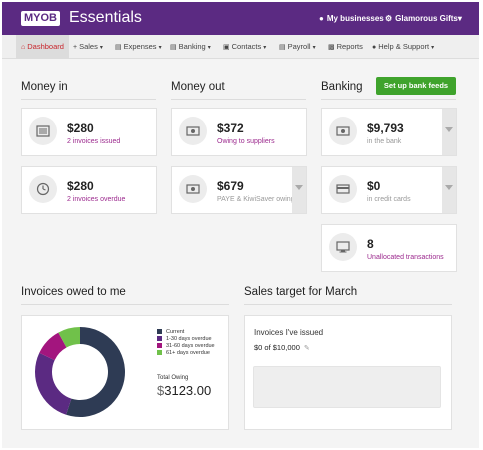 This screenshot has height=450, width=483. Describe the element at coordinates (173, 47) in the screenshot. I see `bank-icon: ▤` at that location.